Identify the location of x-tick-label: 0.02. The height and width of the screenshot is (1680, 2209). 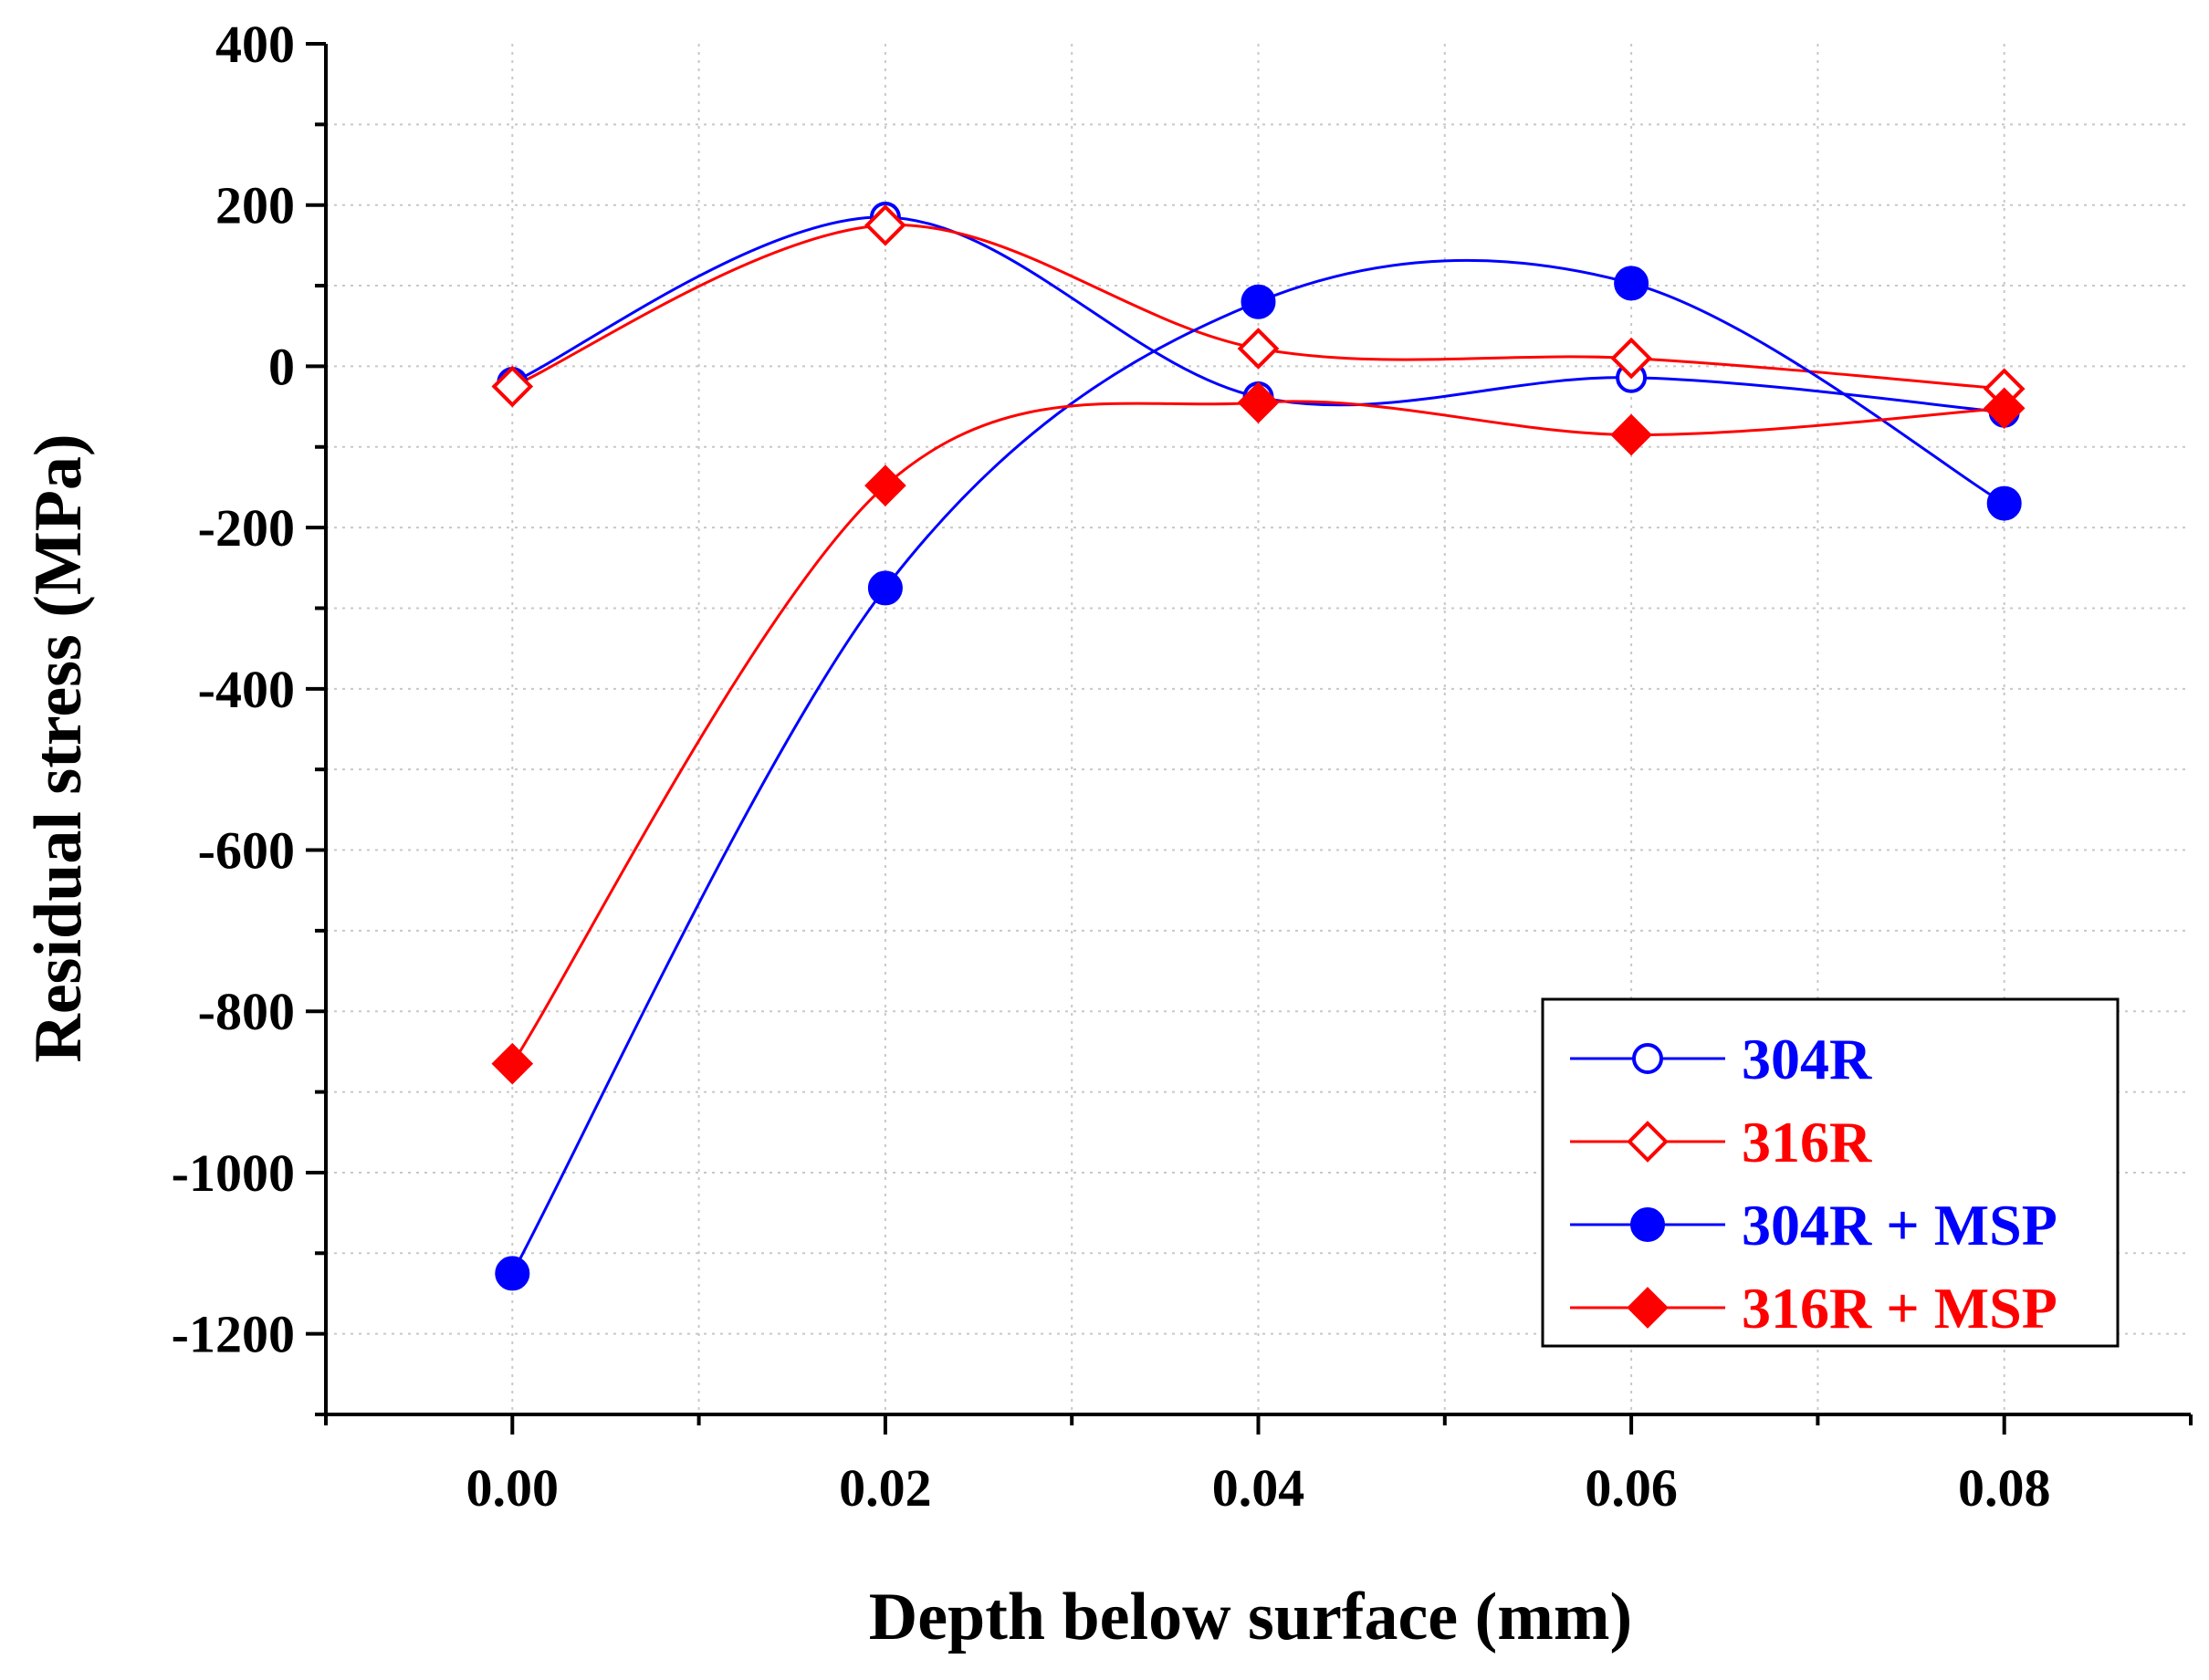
(885, 1488).